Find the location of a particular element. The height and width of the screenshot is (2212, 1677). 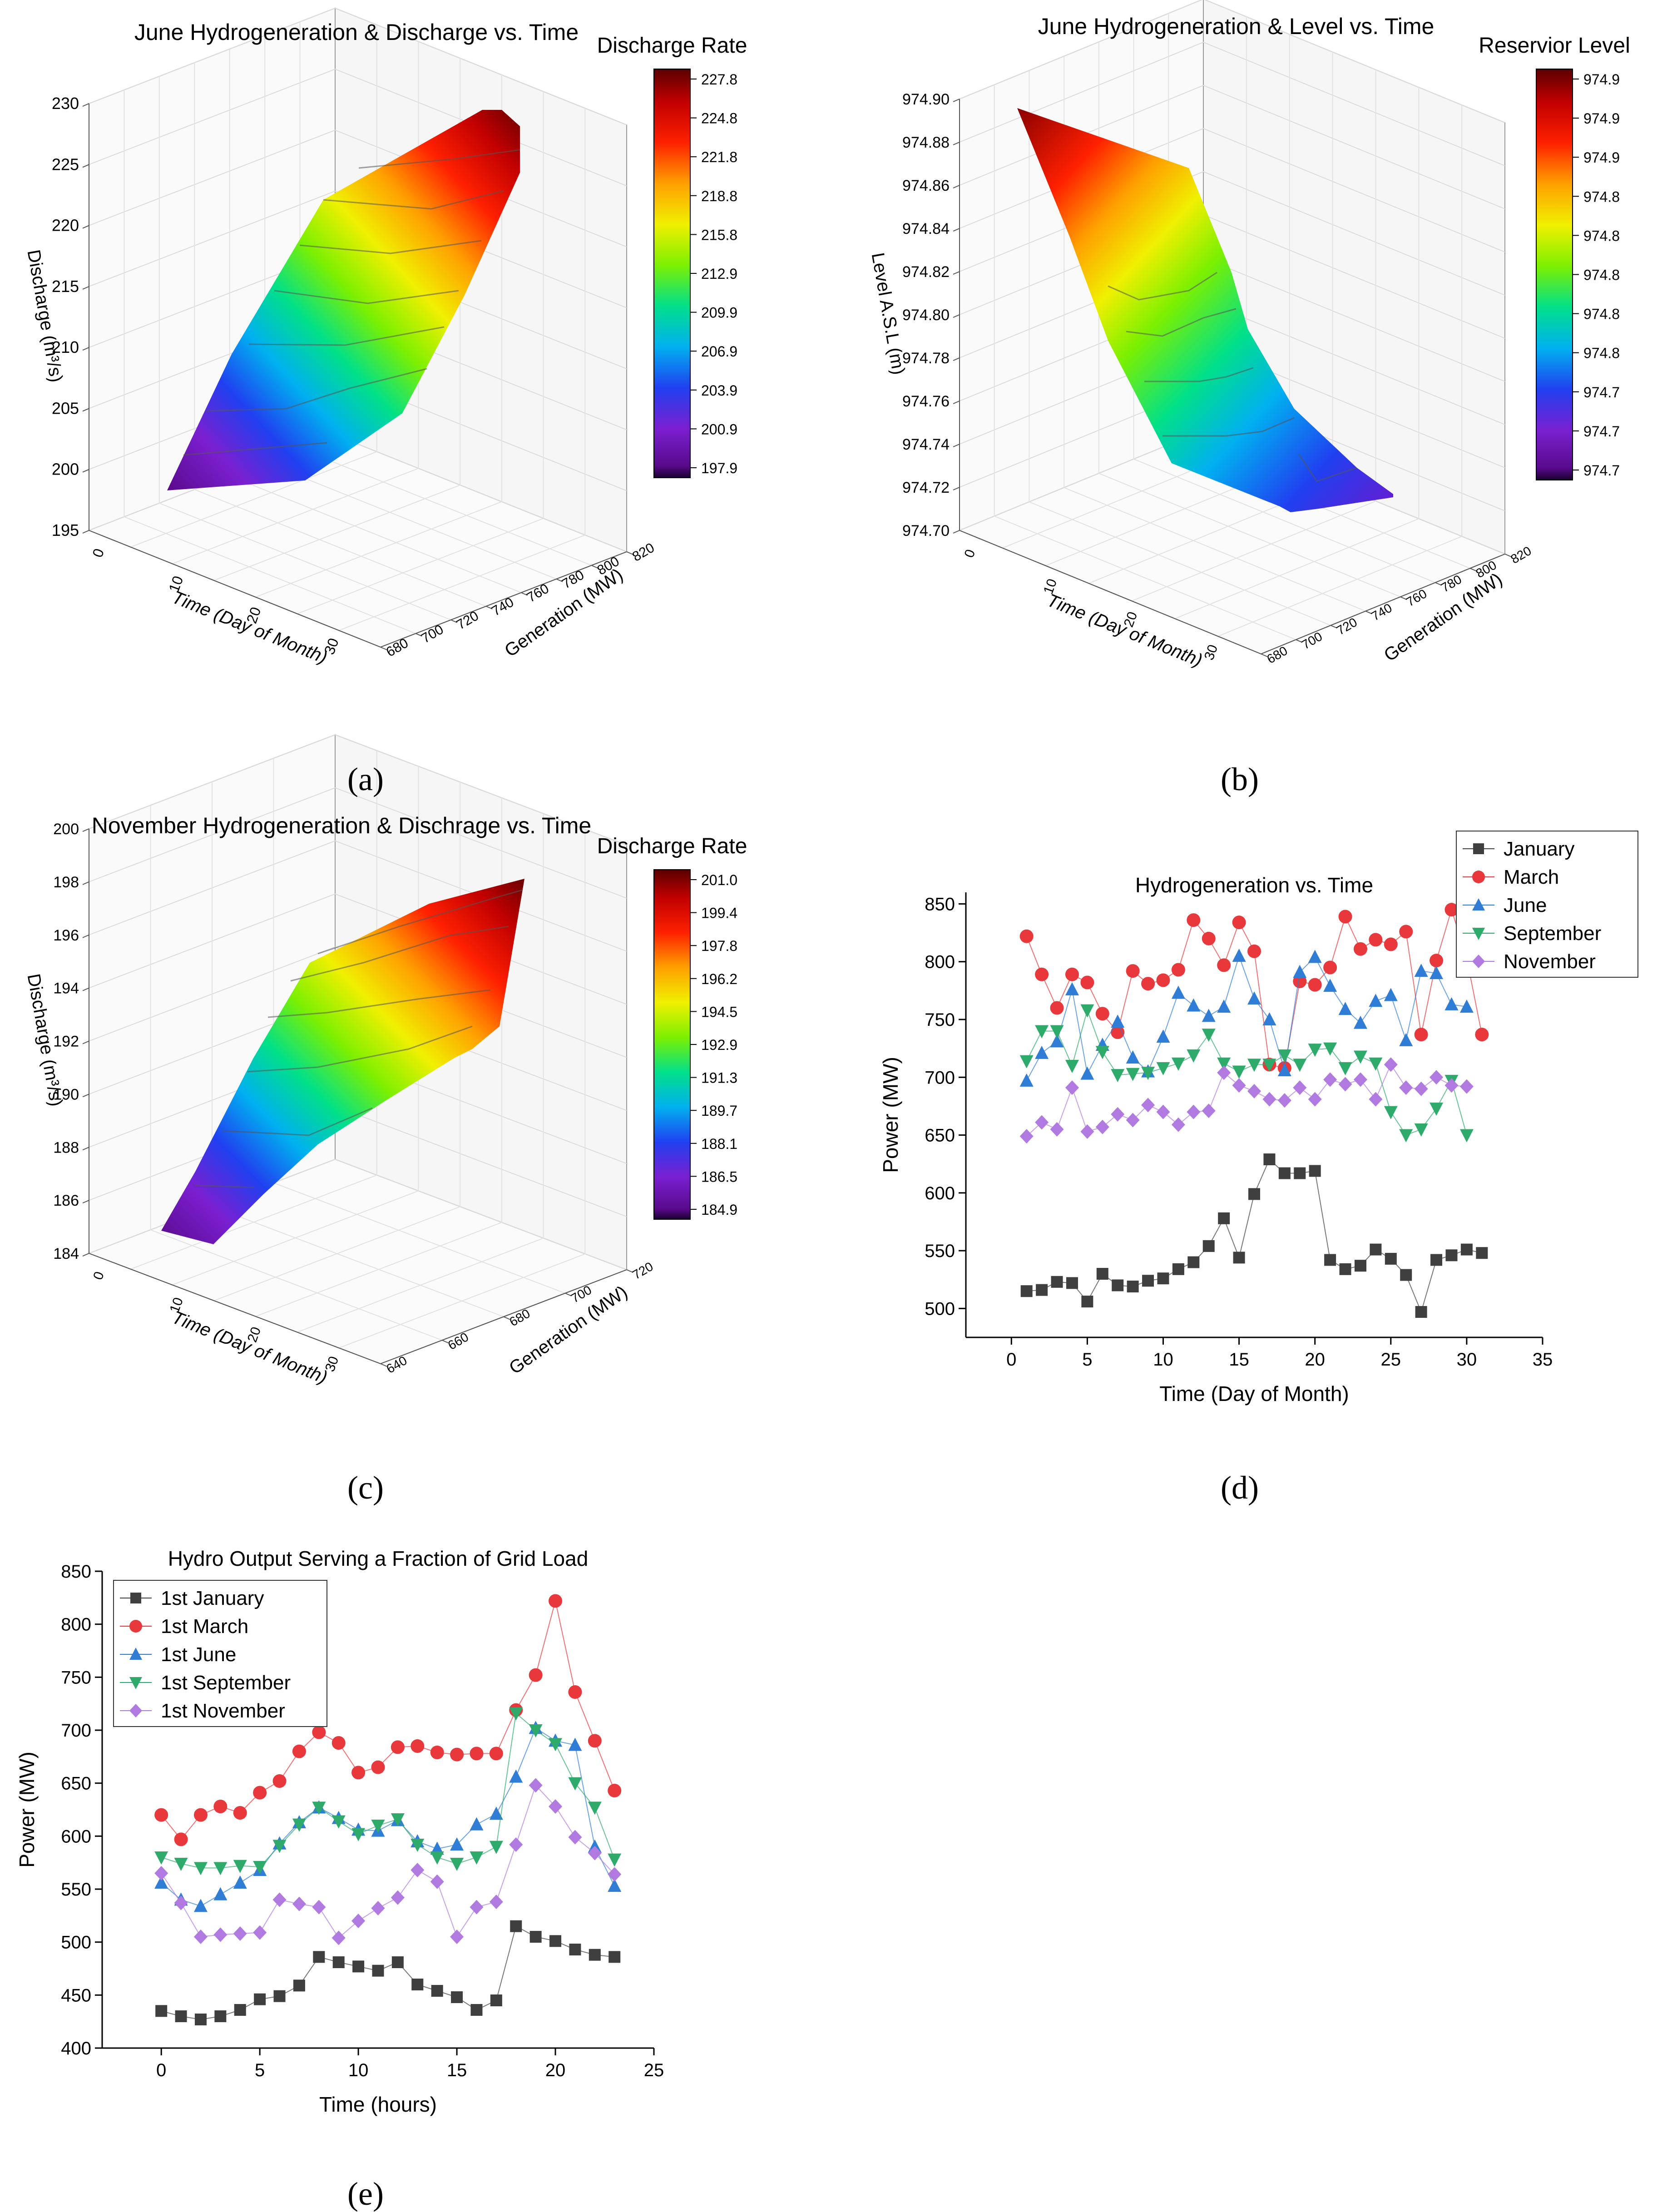

legend-label: June is located at coordinates (1525, 905).